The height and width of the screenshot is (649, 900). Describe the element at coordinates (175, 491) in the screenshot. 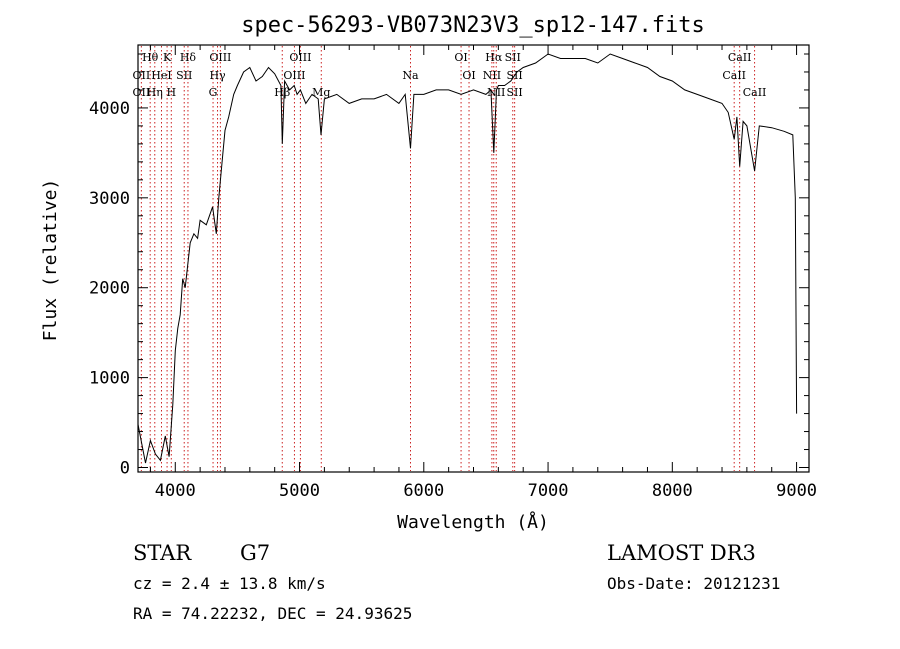

I see `x-tick-label: 4000` at that location.